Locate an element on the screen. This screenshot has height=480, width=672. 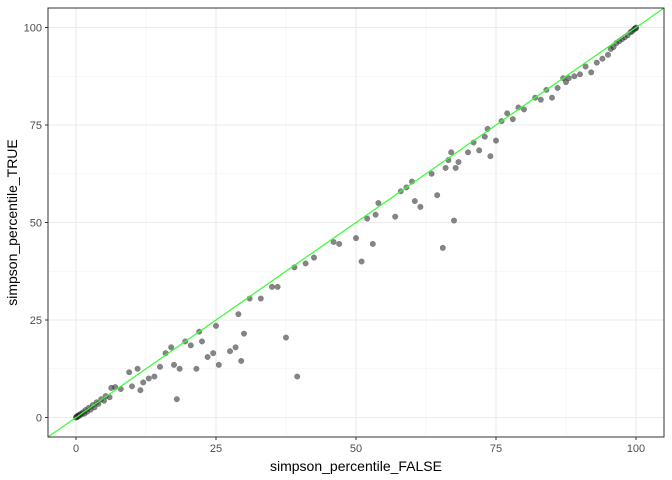
y-axis-title: simpson_percentile_TRUE is located at coordinates (12, 222).